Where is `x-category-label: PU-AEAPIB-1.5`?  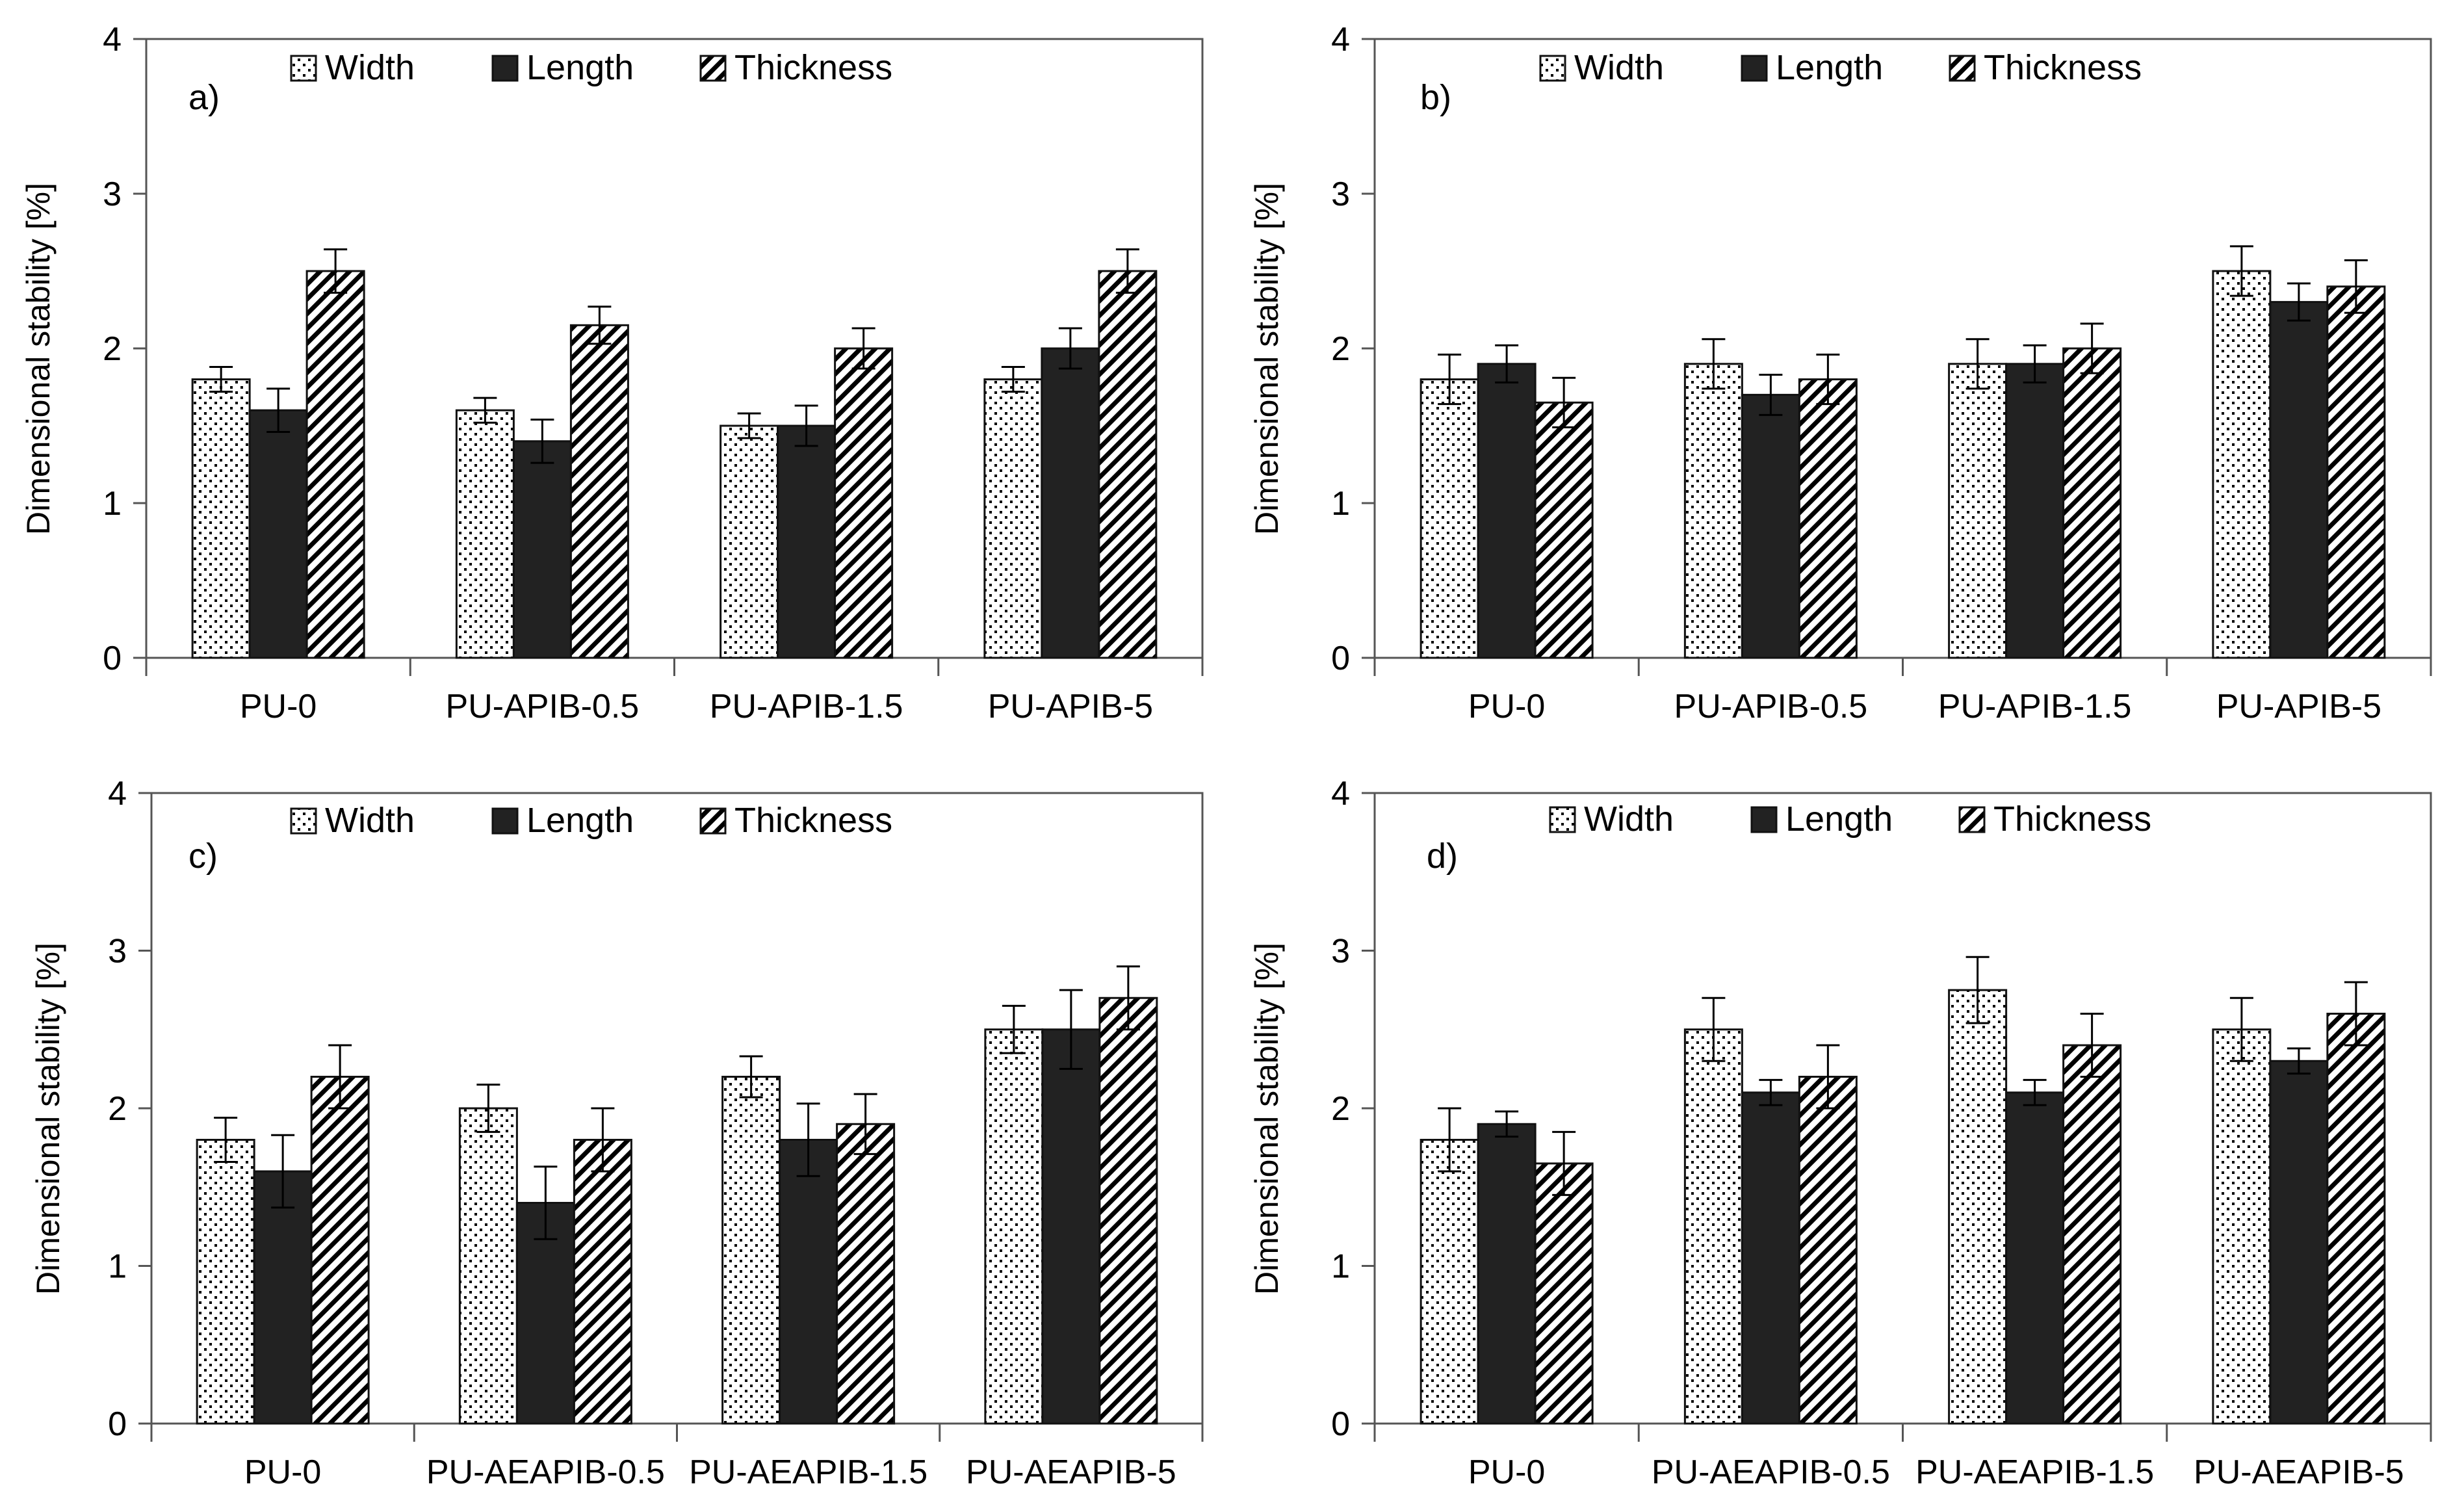
x-category-label: PU-AEAPIB-1.5 is located at coordinates (808, 1472).